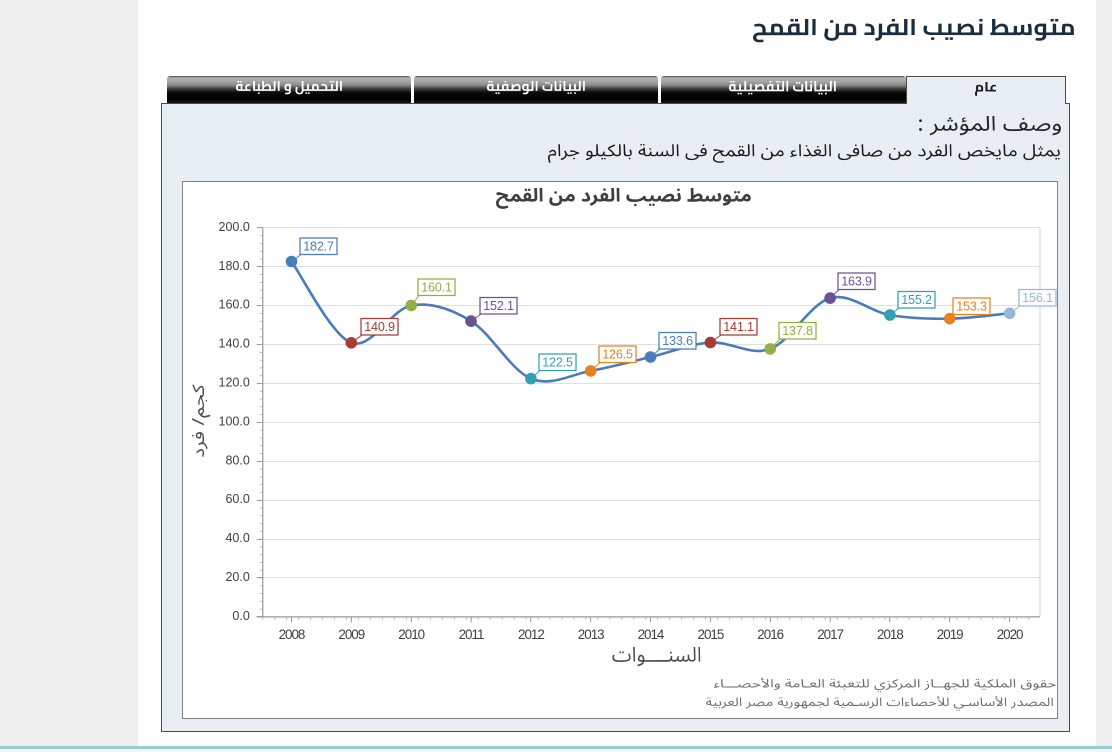  Describe the element at coordinates (234, 382) in the screenshot. I see `svg-text: 120.0` at that location.